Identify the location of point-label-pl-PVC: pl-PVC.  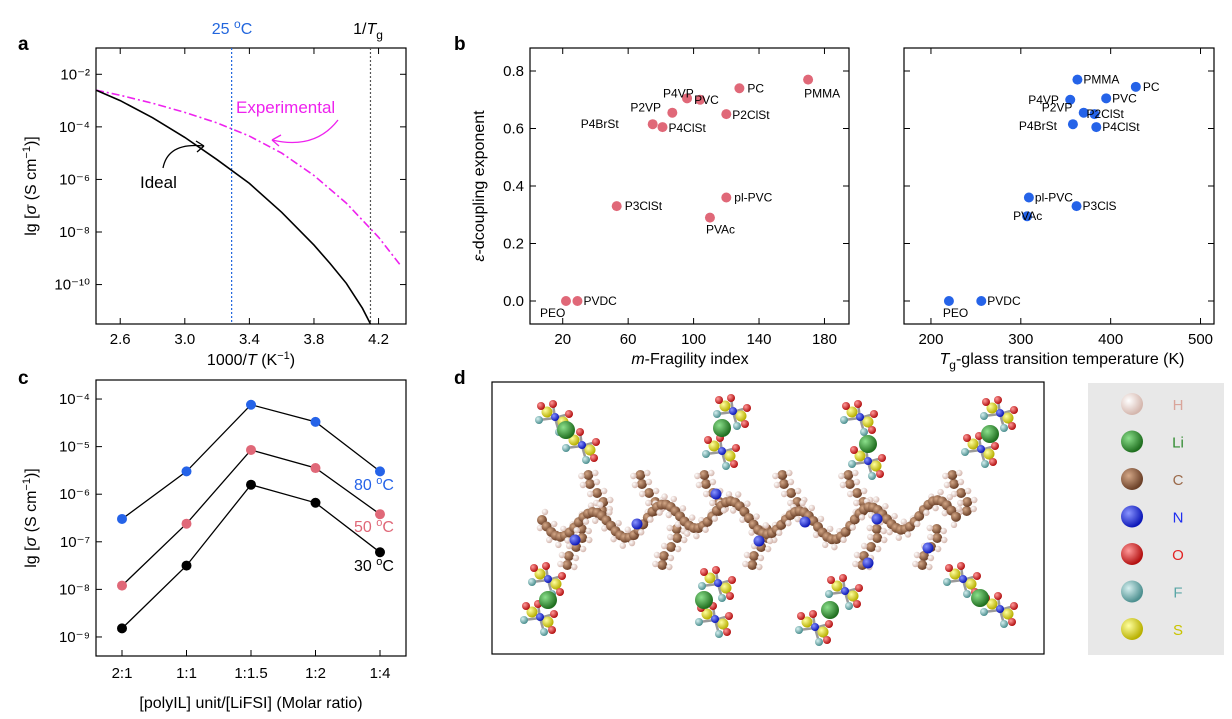
(1054, 198).